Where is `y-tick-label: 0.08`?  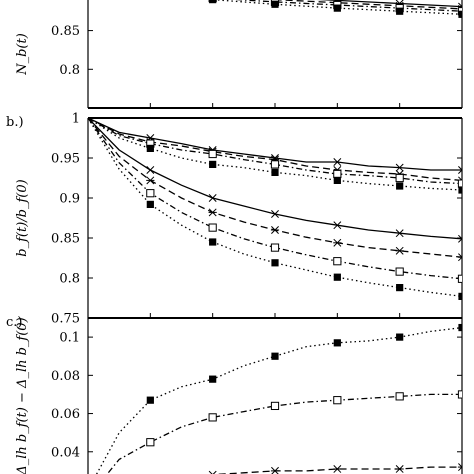
y-tick-label: 0.08 is located at coordinates (65, 376).